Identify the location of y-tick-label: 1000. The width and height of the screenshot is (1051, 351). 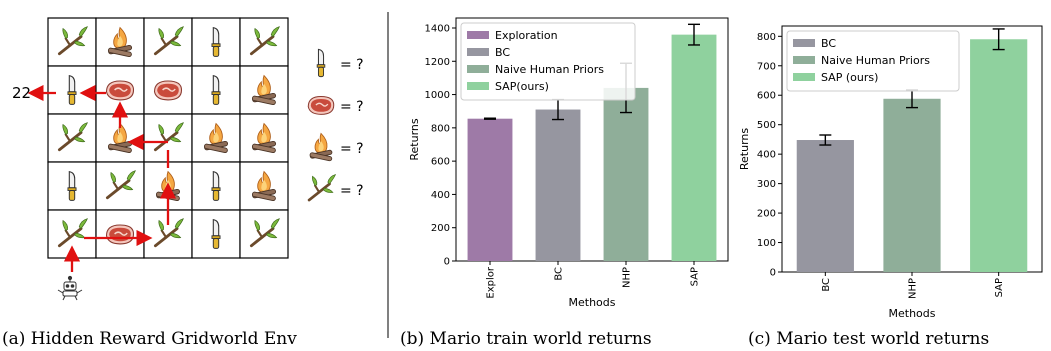
(437, 95).